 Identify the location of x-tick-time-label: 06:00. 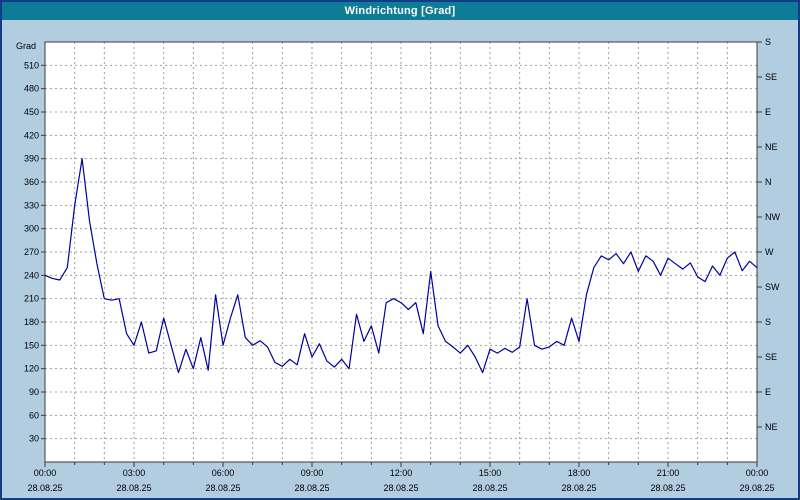
(223, 473).